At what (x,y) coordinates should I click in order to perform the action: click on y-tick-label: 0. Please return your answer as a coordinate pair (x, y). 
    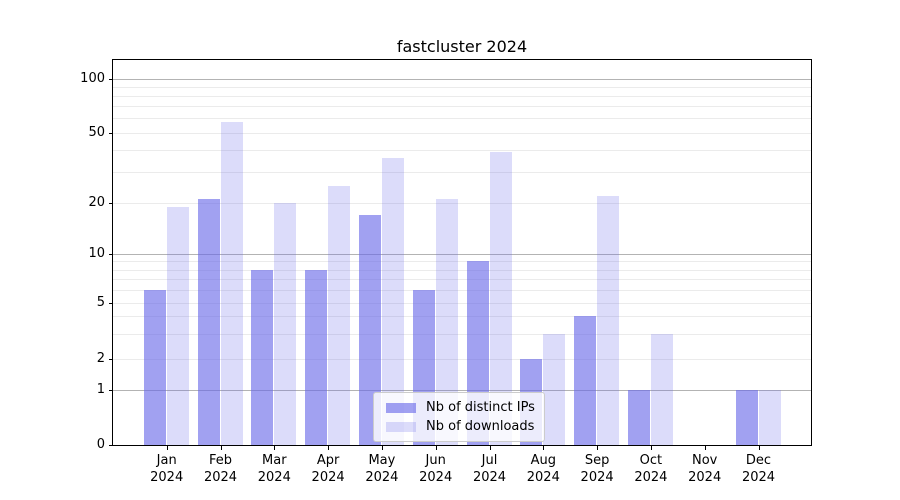
    Looking at the image, I should click on (100, 444).